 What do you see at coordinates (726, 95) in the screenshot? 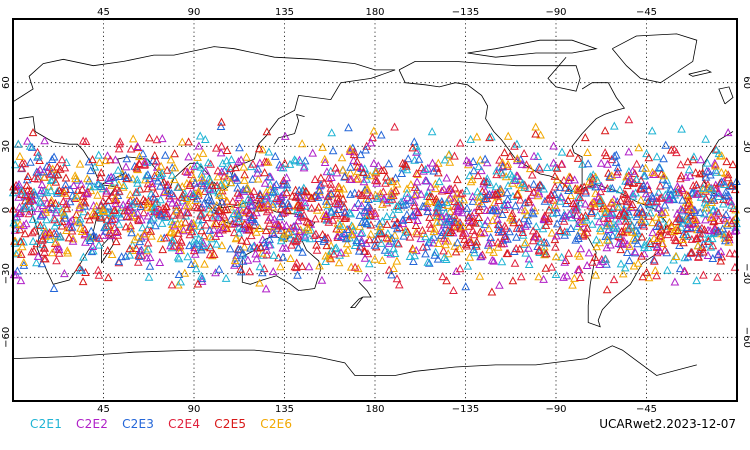
I see `coastline` at bounding box center [726, 95].